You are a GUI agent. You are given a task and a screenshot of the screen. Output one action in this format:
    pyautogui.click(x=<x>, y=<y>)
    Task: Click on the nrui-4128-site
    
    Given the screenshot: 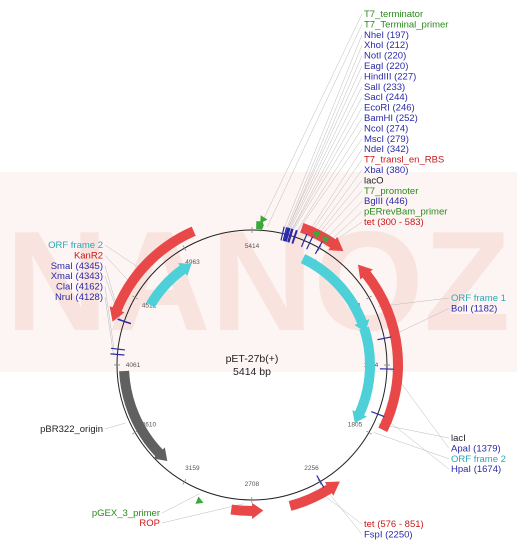 What is the action you would take?
    pyautogui.click(x=117, y=354)
    